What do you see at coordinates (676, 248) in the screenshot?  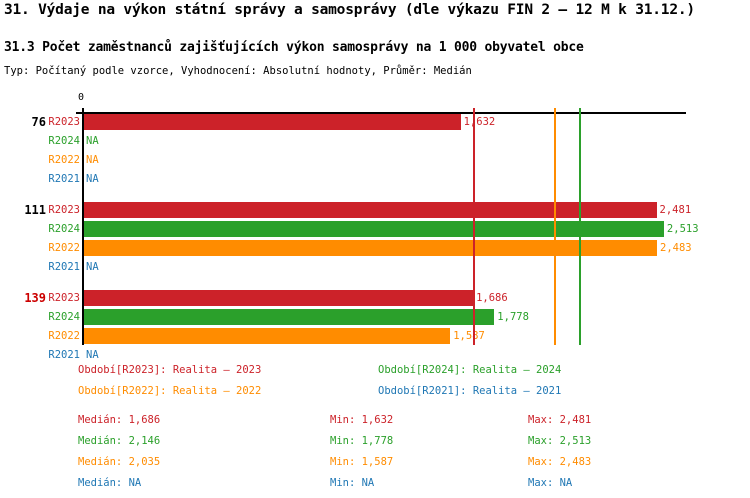 I see `bar-value-label: 2,483` at bounding box center [676, 248].